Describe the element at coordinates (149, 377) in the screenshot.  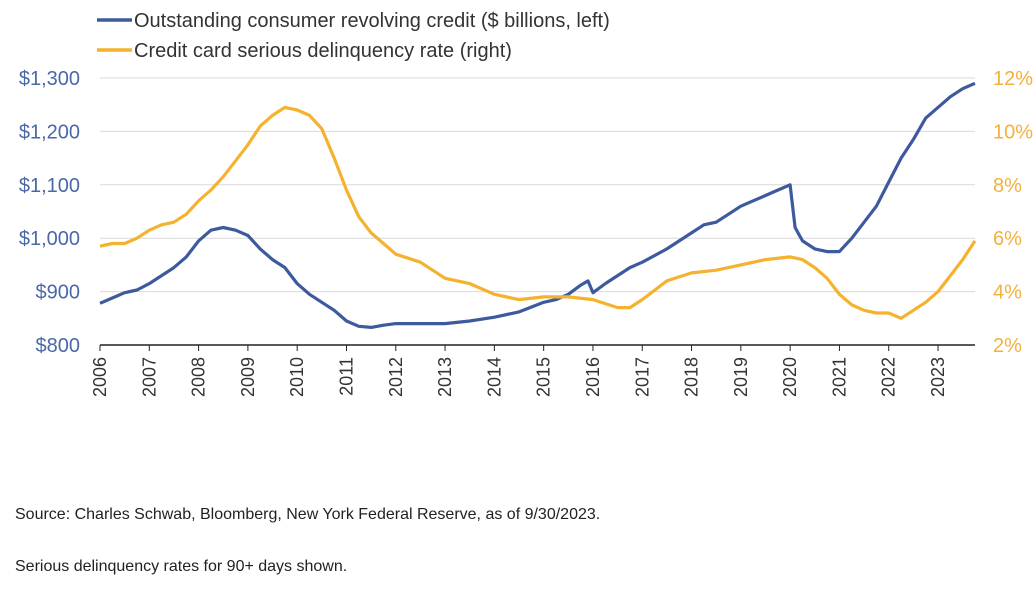
I see `x-axis-tick-label: 2007` at that location.